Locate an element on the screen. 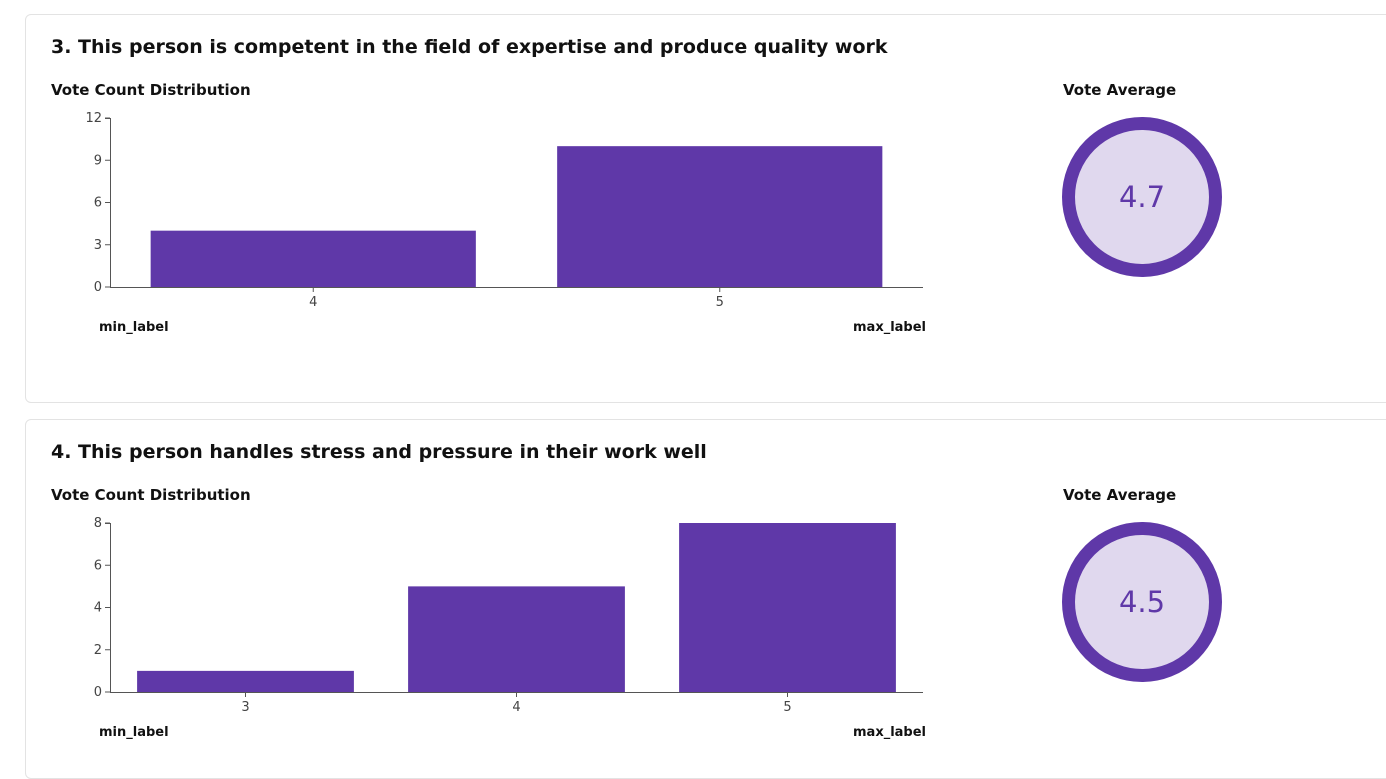 The image size is (1386, 779). y-tick-label: 3 is located at coordinates (98, 245).